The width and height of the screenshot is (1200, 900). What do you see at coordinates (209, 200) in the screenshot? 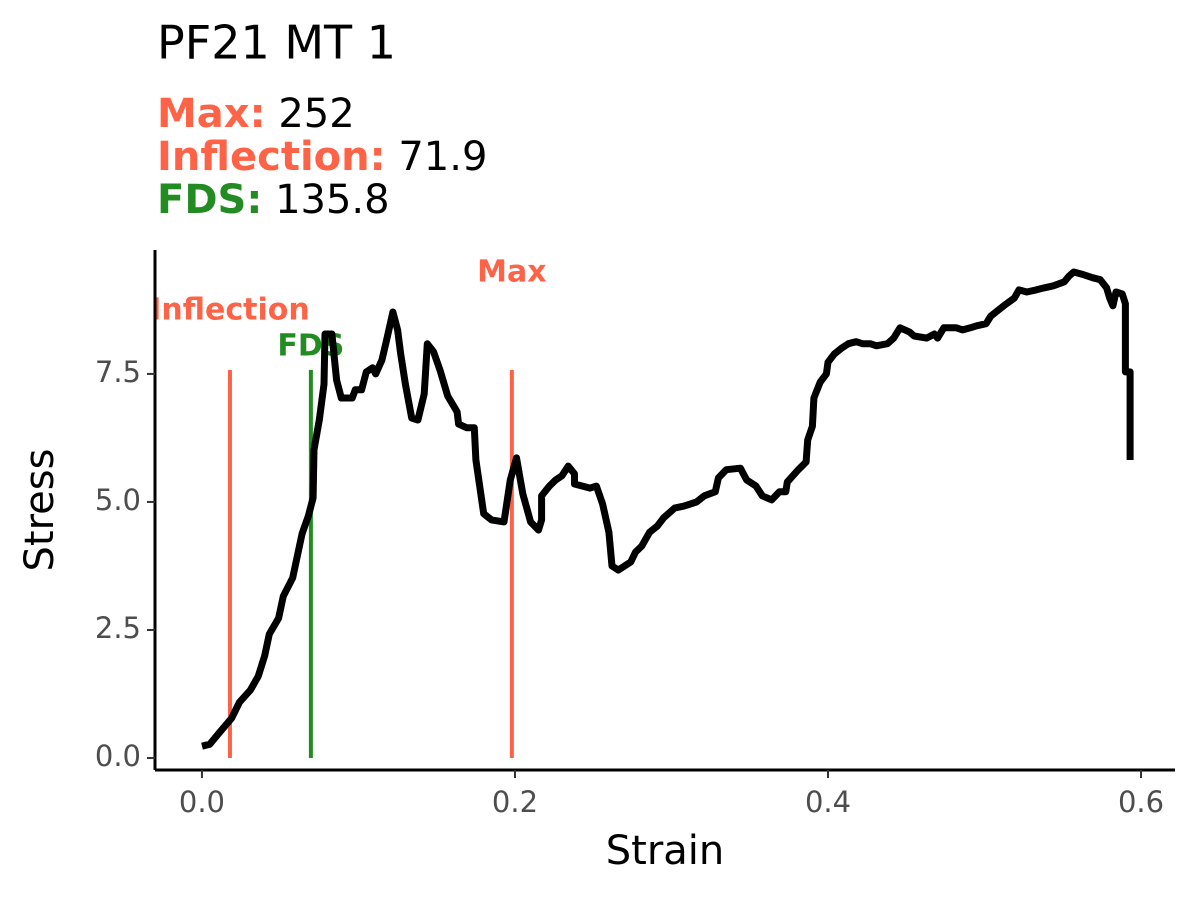
I see `subtitle-label: FDS:` at bounding box center [209, 200].